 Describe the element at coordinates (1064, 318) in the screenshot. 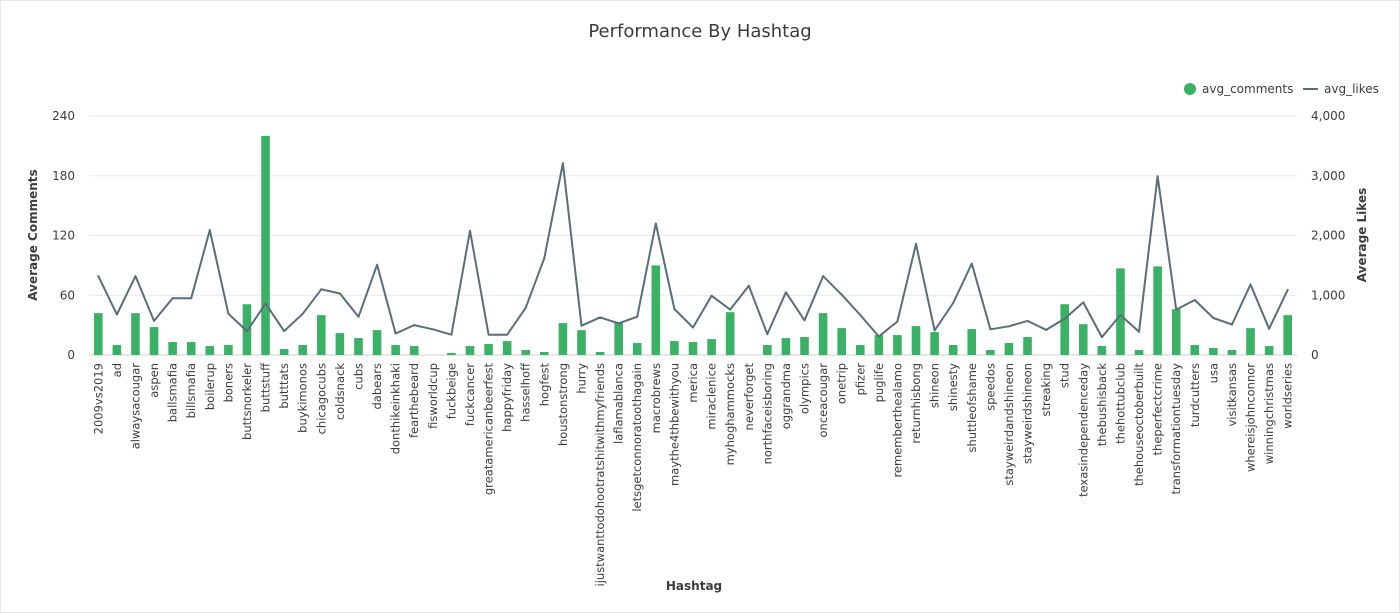

I see `point-avg-likes-stud` at that location.